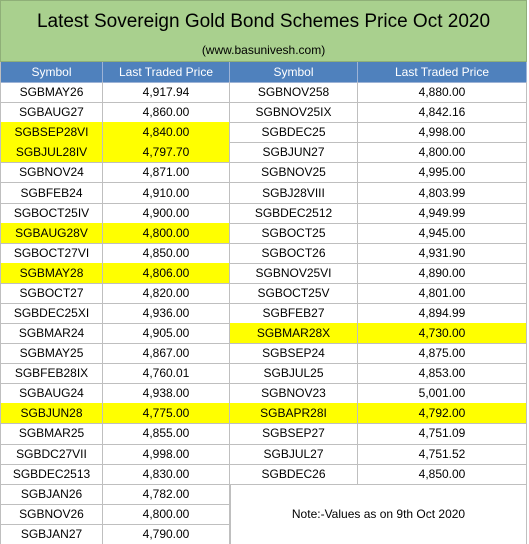 Image resolution: width=529 pixels, height=544 pixels. I want to click on symbol-cell: SGBDEC2512, so click(294, 213).